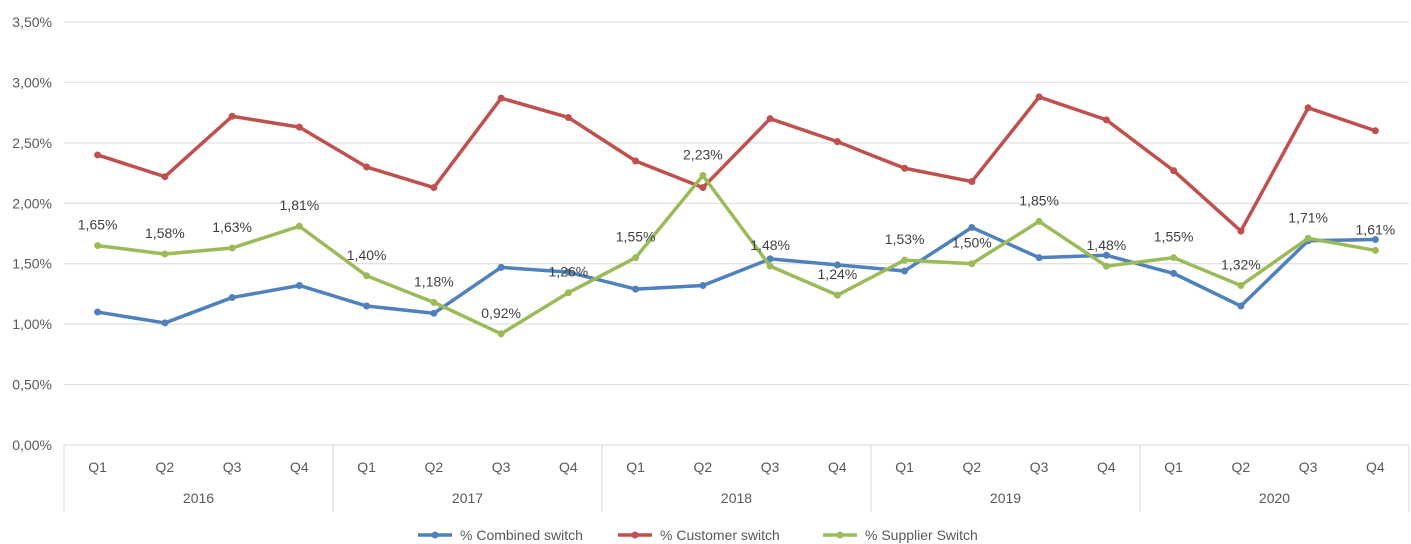 The image size is (1411, 544). What do you see at coordinates (32, 445) in the screenshot?
I see `y-tick-label: 0,00%` at bounding box center [32, 445].